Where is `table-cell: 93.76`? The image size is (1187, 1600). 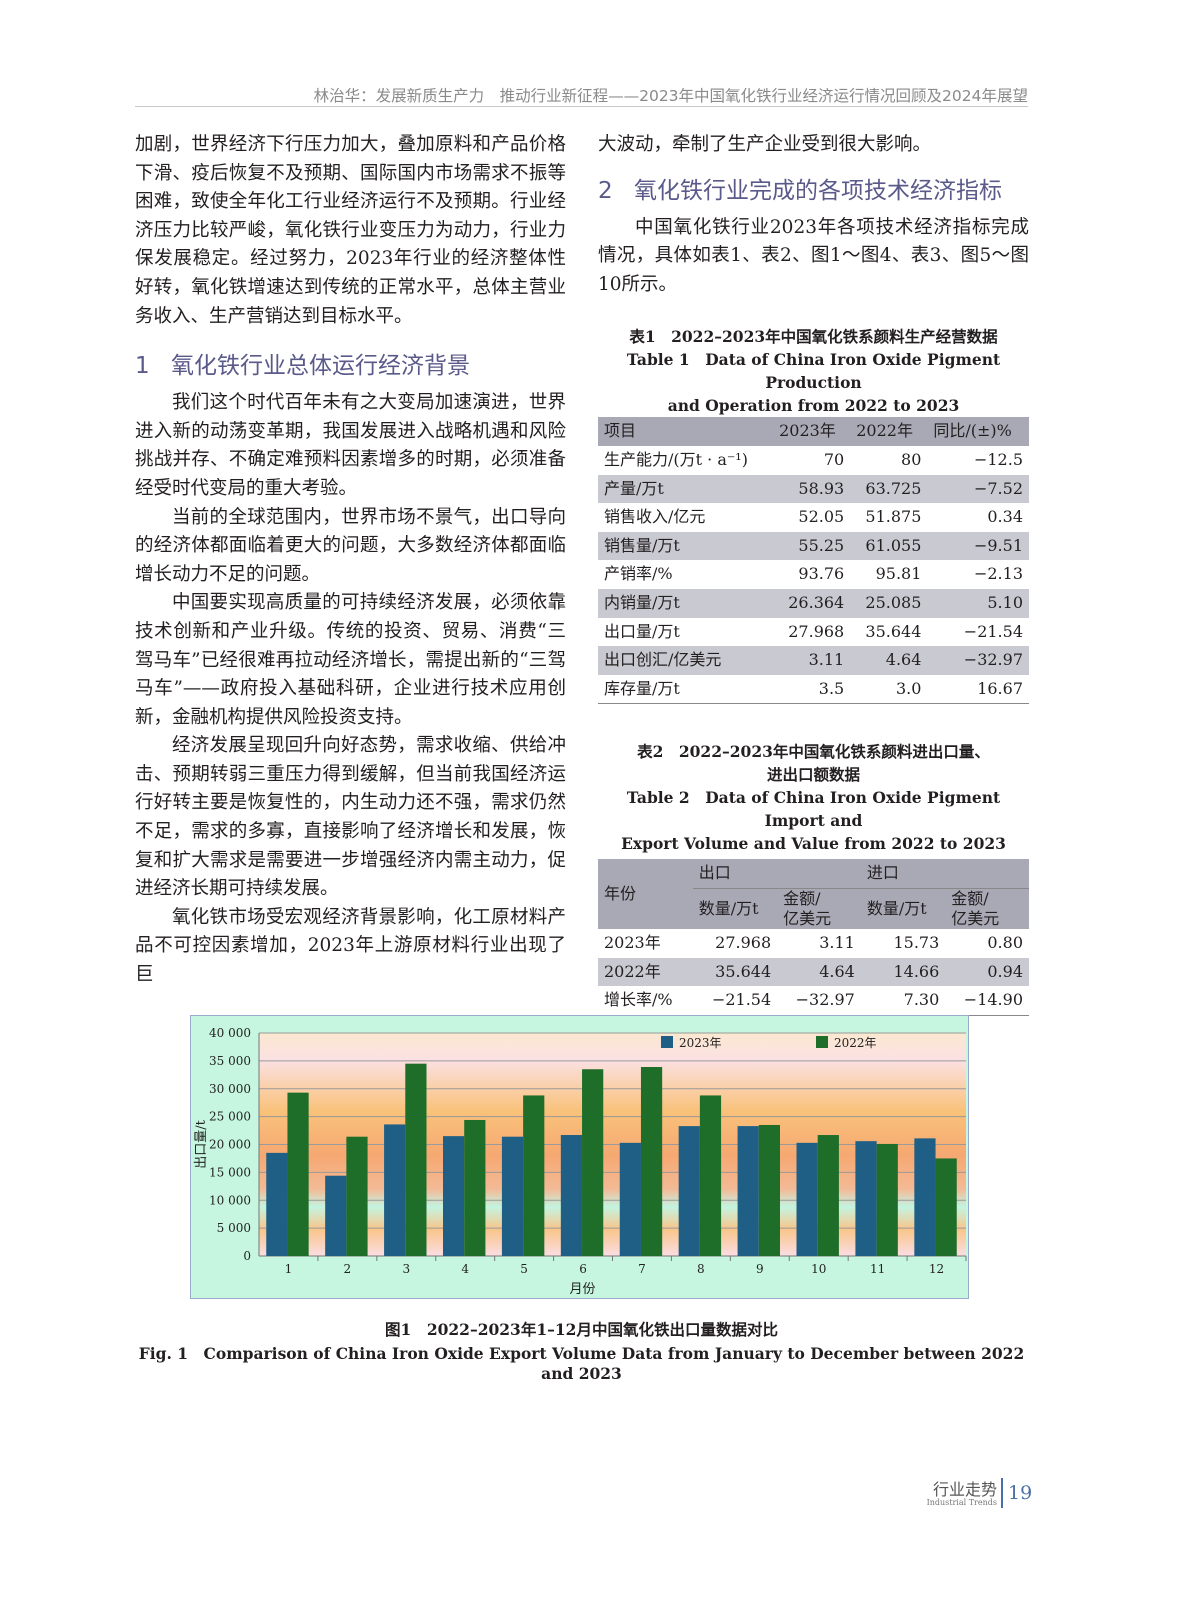 table-cell: 93.76 is located at coordinates (821, 574).